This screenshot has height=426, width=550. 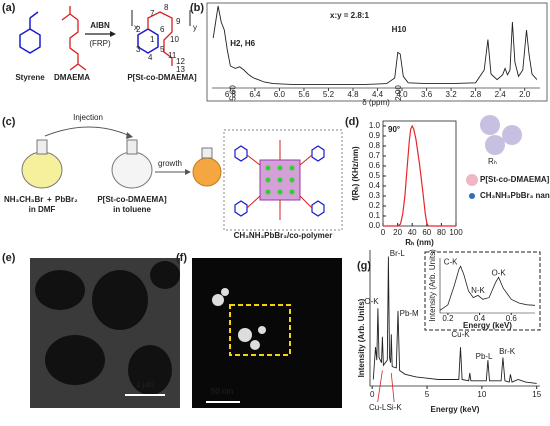 What do you see at coordinates (182, 178) in the screenshot?
I see `scheme-c` at bounding box center [182, 178].